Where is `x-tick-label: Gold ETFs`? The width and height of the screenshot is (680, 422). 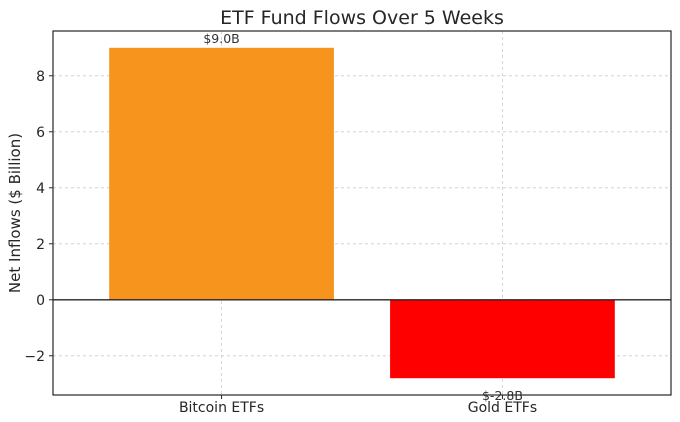
x-tick-label: Gold ETFs is located at coordinates (502, 408).